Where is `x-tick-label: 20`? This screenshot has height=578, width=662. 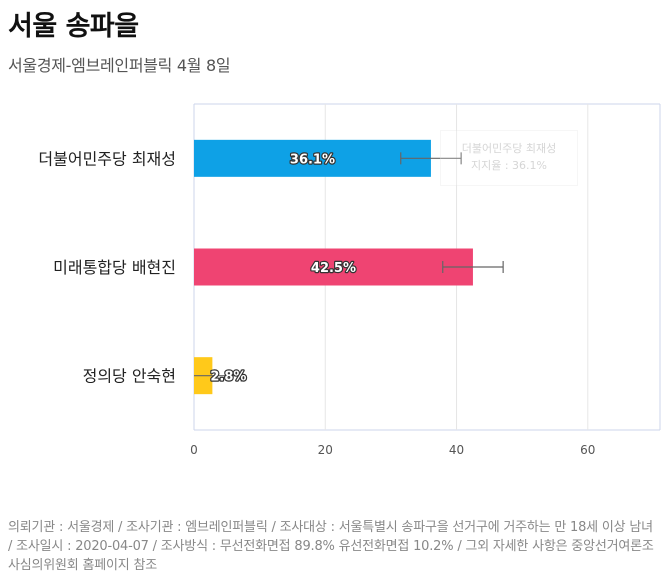
x-tick-label: 20 is located at coordinates (325, 450).